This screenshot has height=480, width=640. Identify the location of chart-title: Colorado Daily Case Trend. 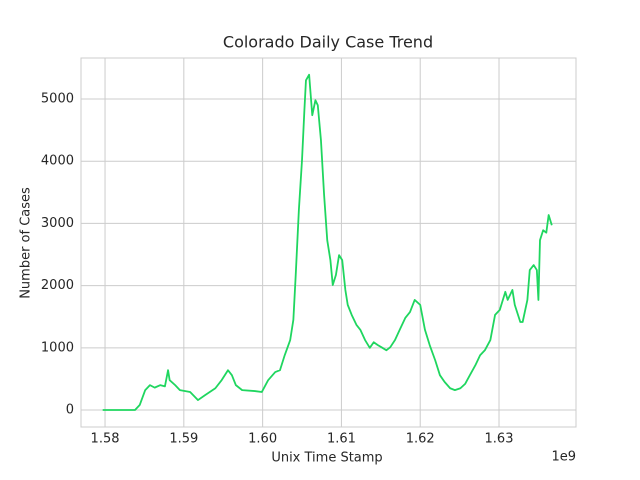
(328, 42).